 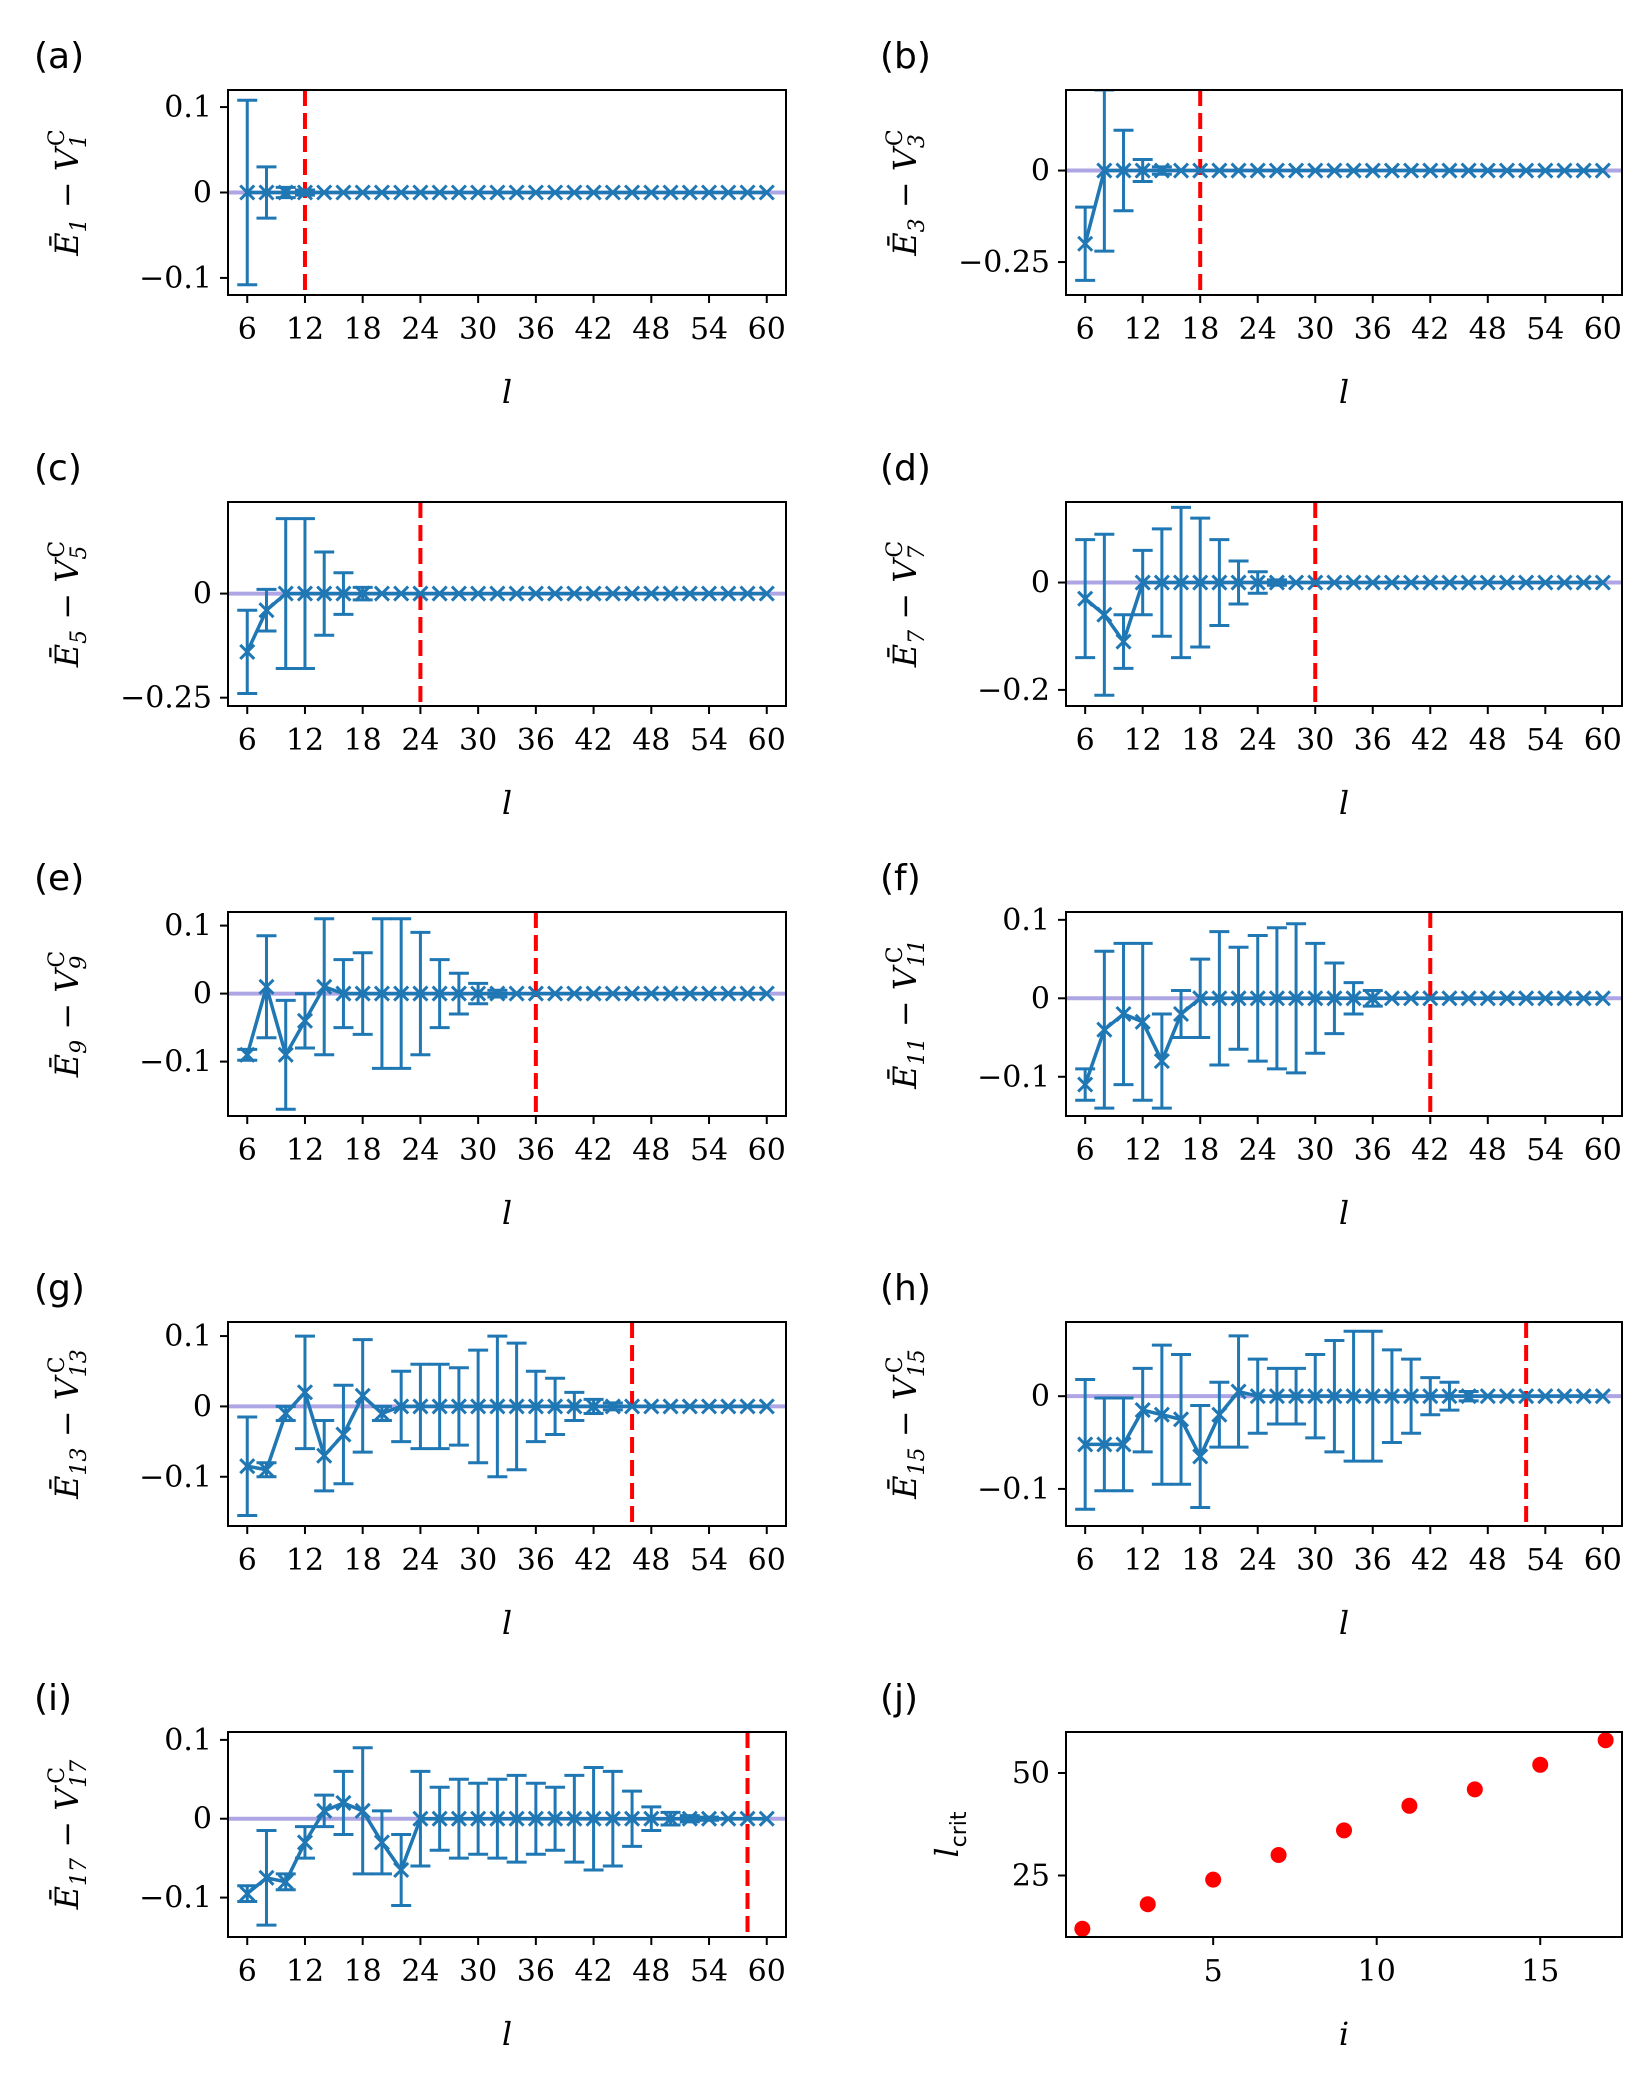 What do you see at coordinates (950, 1834) in the screenshot?
I see `y-axis-label-text: lcrit` at bounding box center [950, 1834].